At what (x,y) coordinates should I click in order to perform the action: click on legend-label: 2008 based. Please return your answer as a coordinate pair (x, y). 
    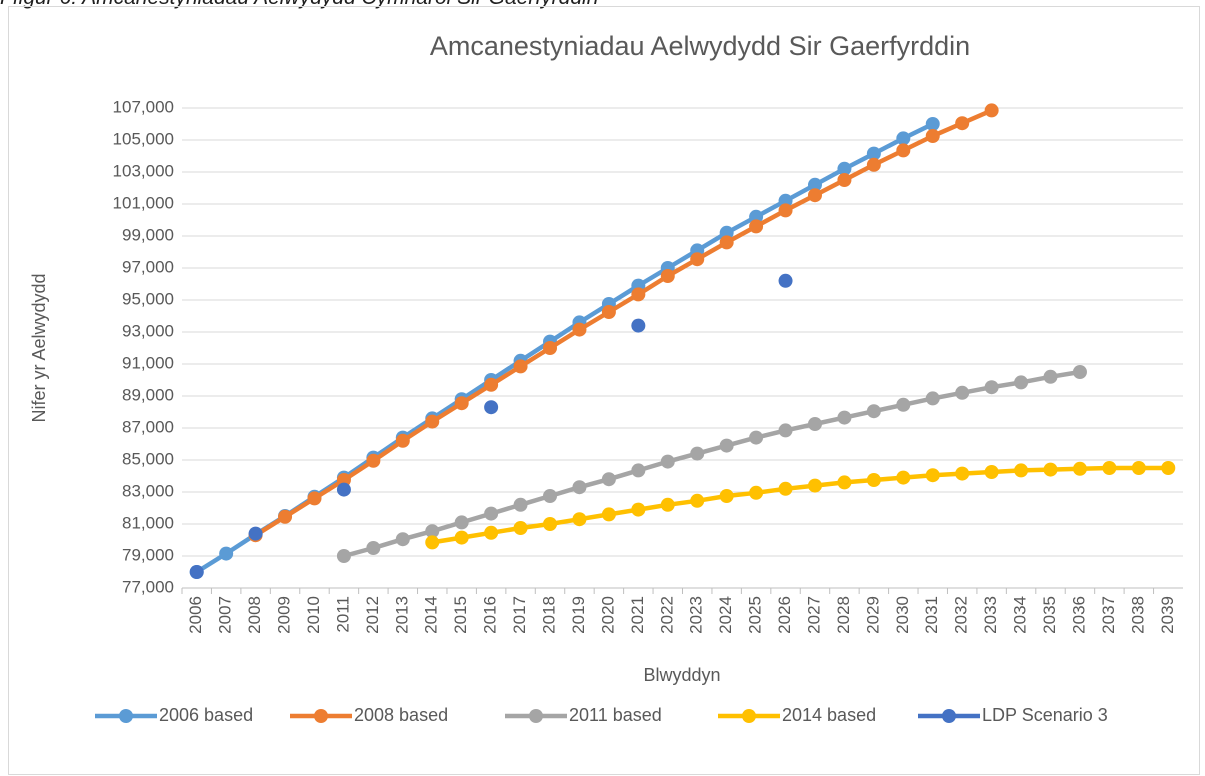
    Looking at the image, I should click on (401, 715).